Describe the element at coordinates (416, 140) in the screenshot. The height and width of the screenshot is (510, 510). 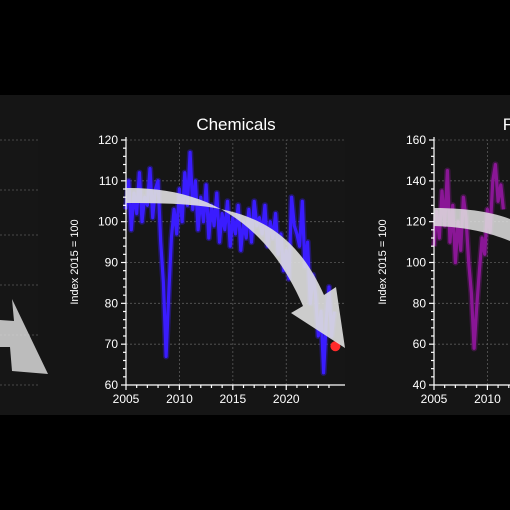
I see `right-y-tick-label-6: 160` at that location.